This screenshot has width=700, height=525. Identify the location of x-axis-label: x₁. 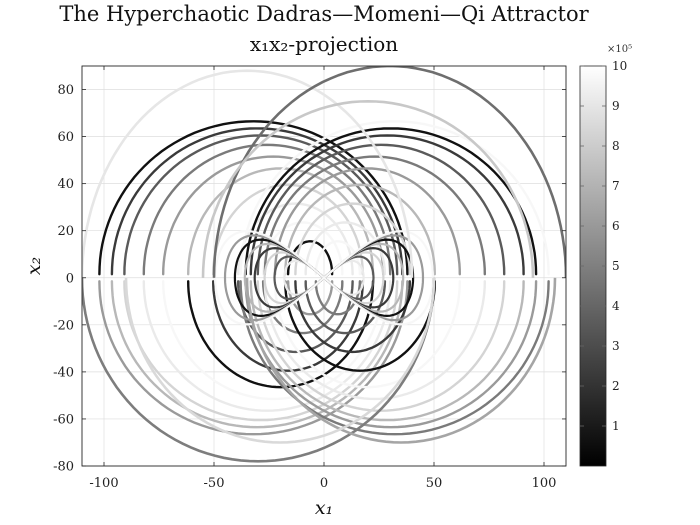
(324, 508).